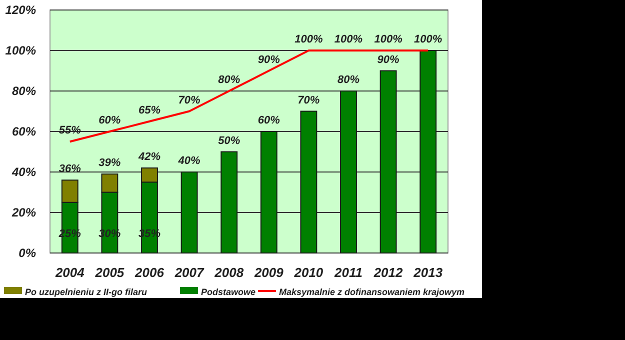  Describe the element at coordinates (229, 80) in the screenshot. I see `data-label: 80%` at that location.